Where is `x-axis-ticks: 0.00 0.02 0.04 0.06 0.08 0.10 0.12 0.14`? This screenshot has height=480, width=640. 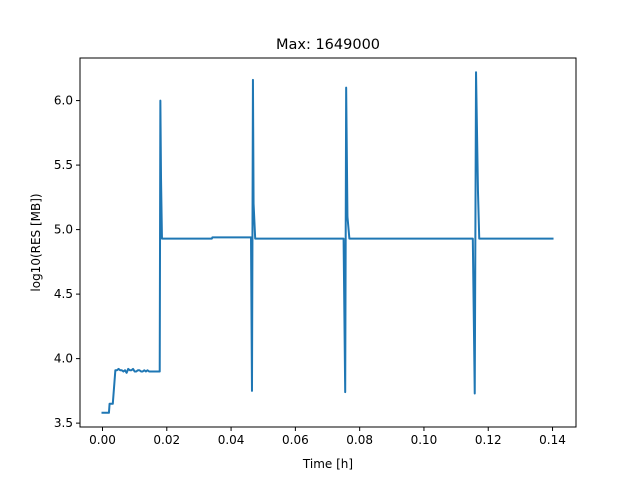 x-axis-ticks: 0.00 0.02 0.04 0.06 0.08 0.10 0.12 0.14 is located at coordinates (327, 437).